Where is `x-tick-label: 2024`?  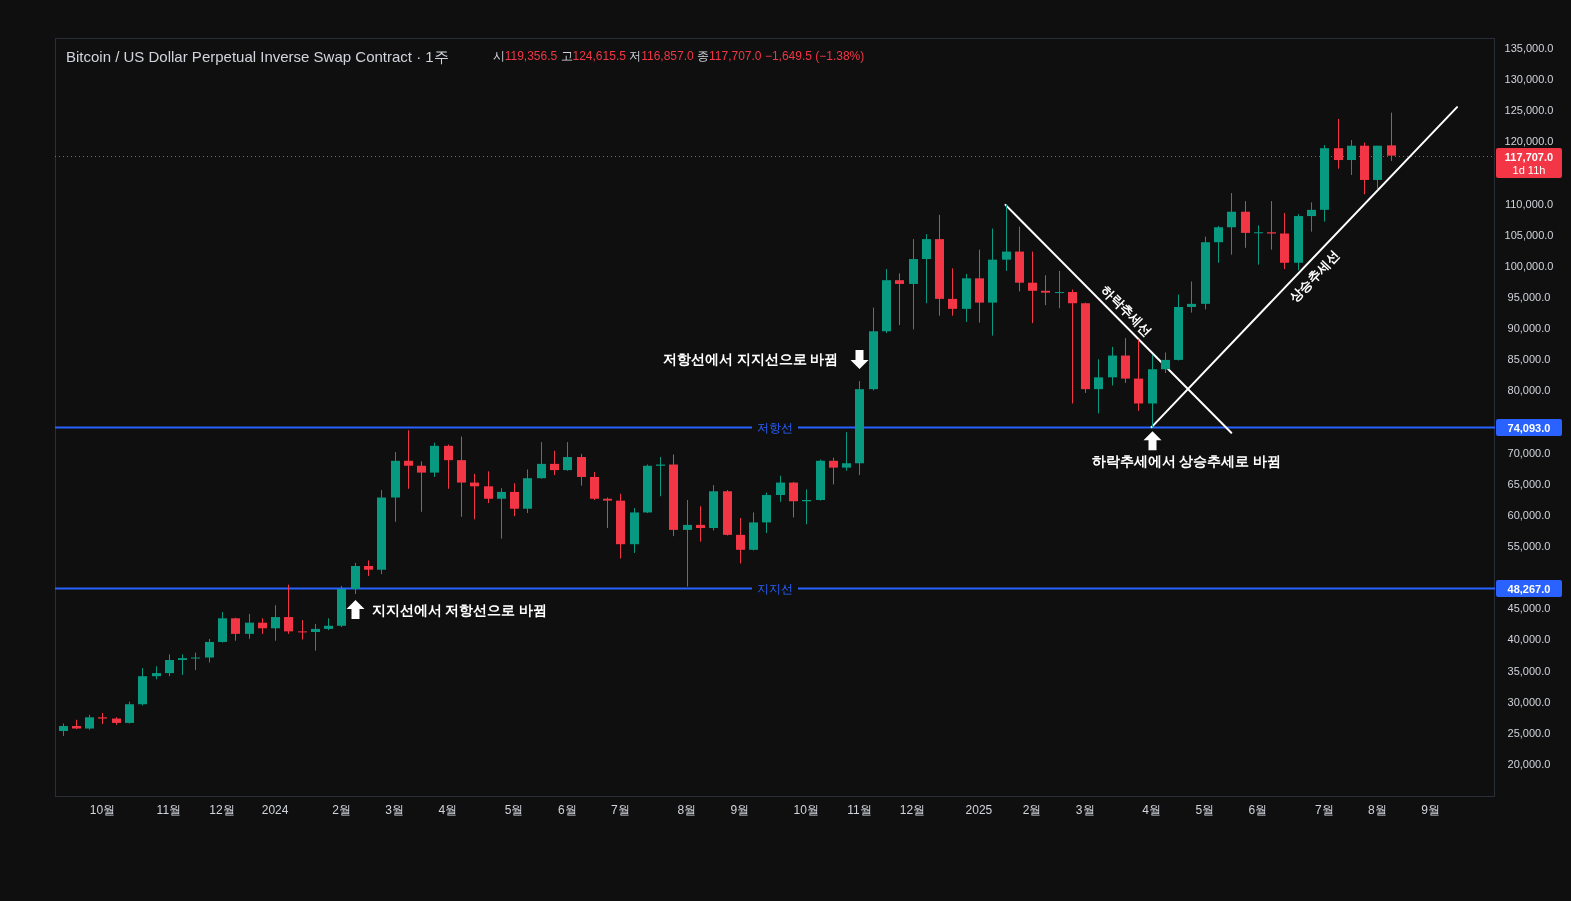
x-tick-label: 2024 is located at coordinates (275, 810).